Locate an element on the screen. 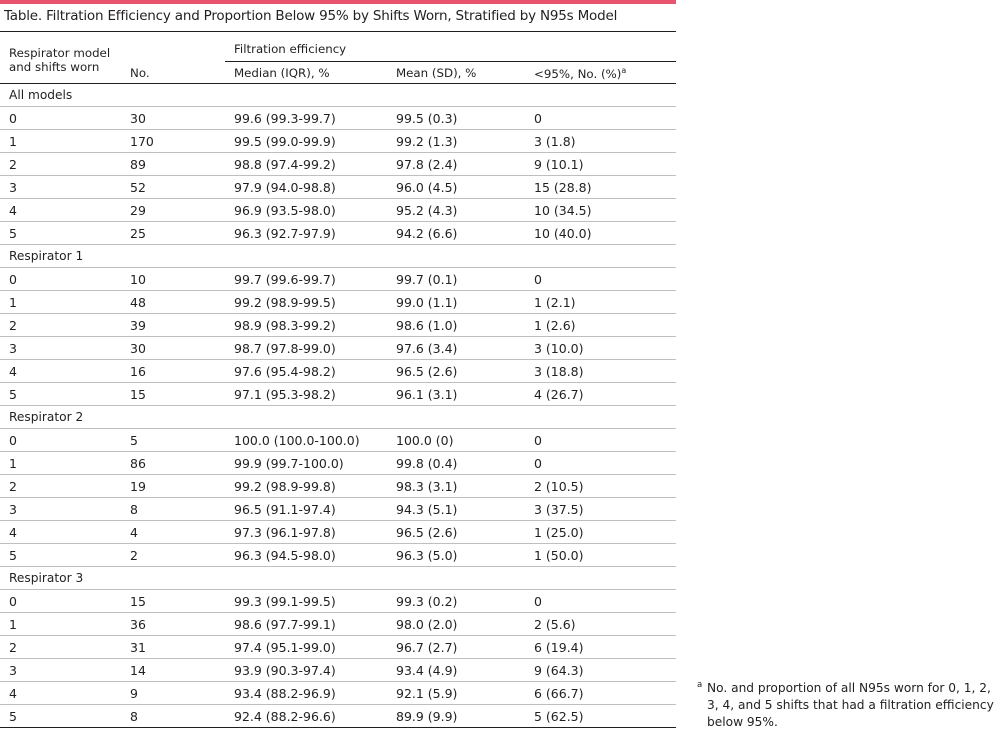 Image resolution: width=1000 pixels, height=733 pixels. median-iqr-cell: 97.6 (95.4-98.2) is located at coordinates (306, 371).